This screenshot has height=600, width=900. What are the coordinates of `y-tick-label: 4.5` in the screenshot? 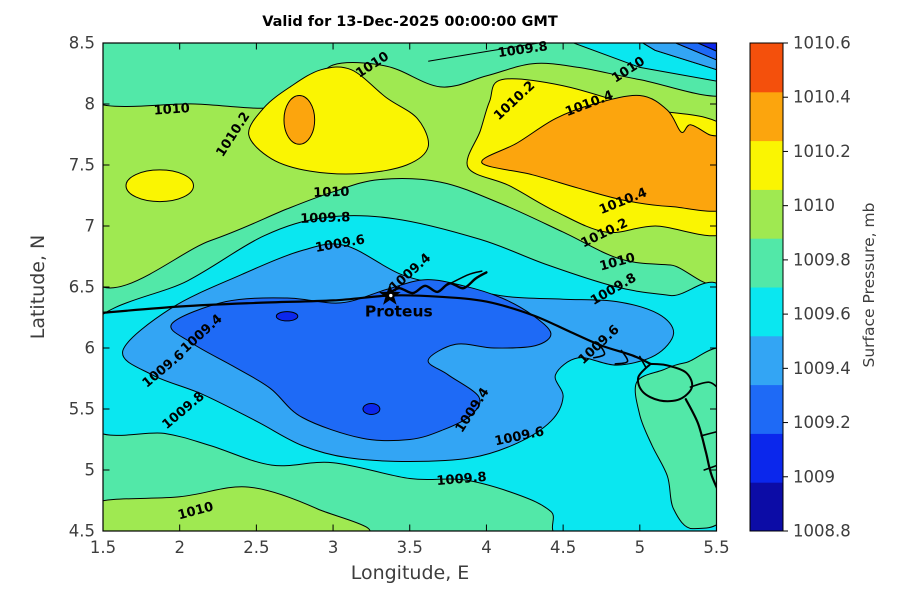 It's located at (82, 531).